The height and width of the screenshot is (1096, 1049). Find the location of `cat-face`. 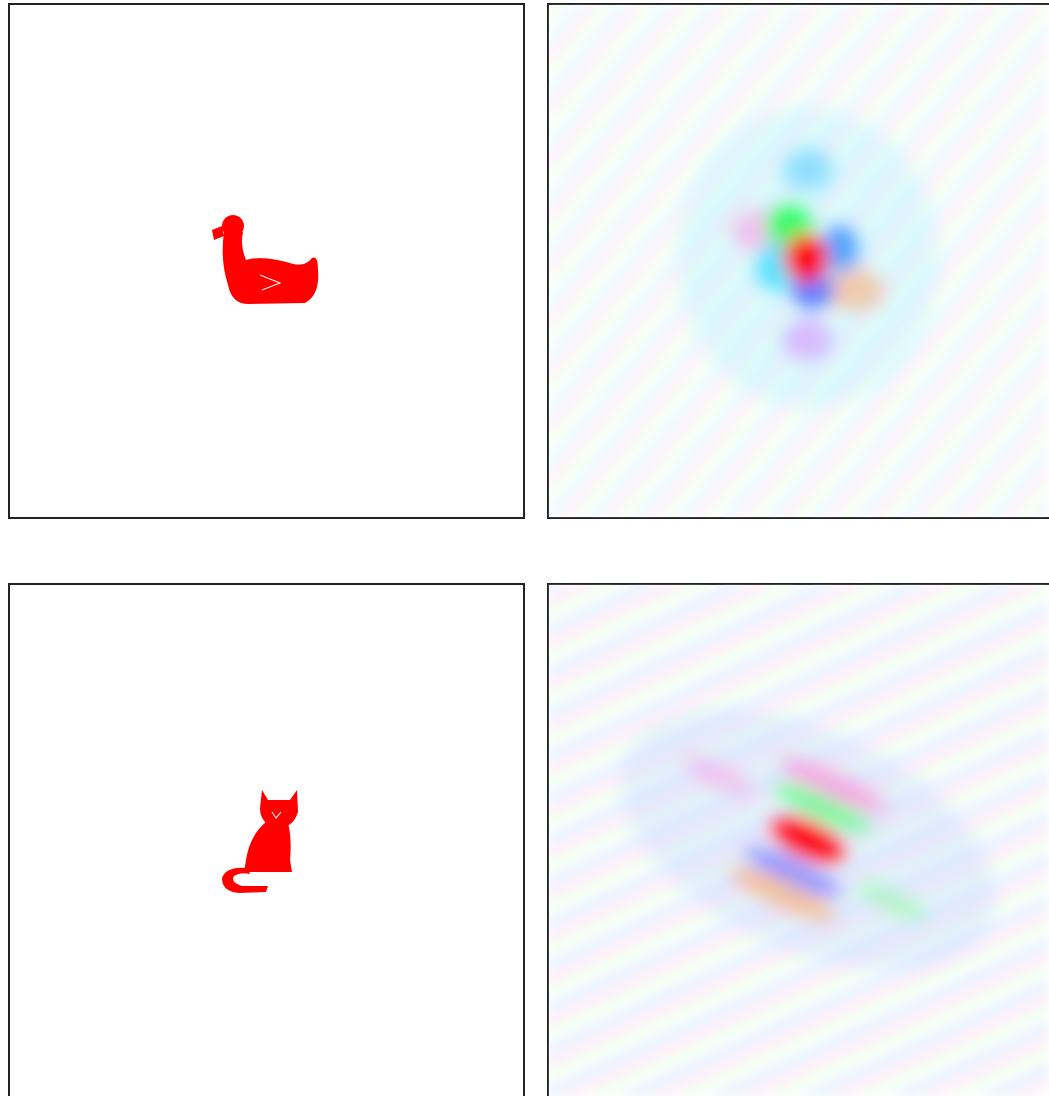

cat-face is located at coordinates (276, 815).